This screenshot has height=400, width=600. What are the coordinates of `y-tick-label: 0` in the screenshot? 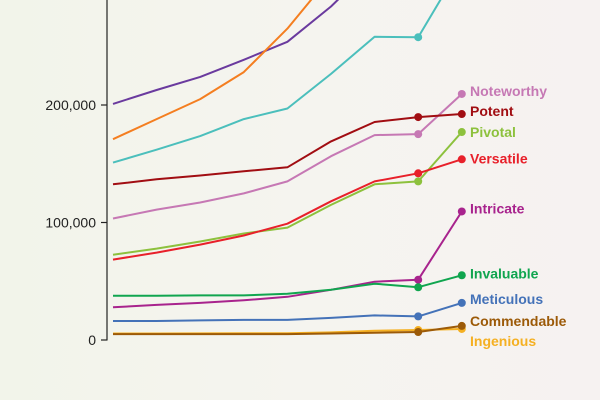 It's located at (92, 340).